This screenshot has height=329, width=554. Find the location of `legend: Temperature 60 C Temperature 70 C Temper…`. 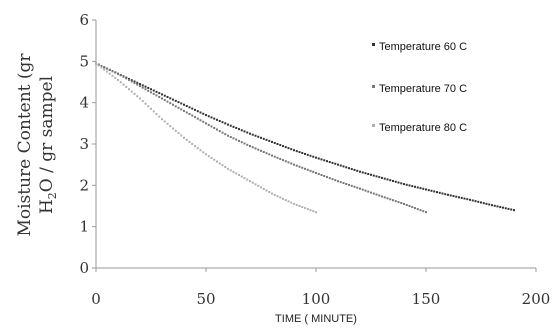

legend: Temperature 60 C Temperature 70 C Temper… is located at coordinates (419, 87).